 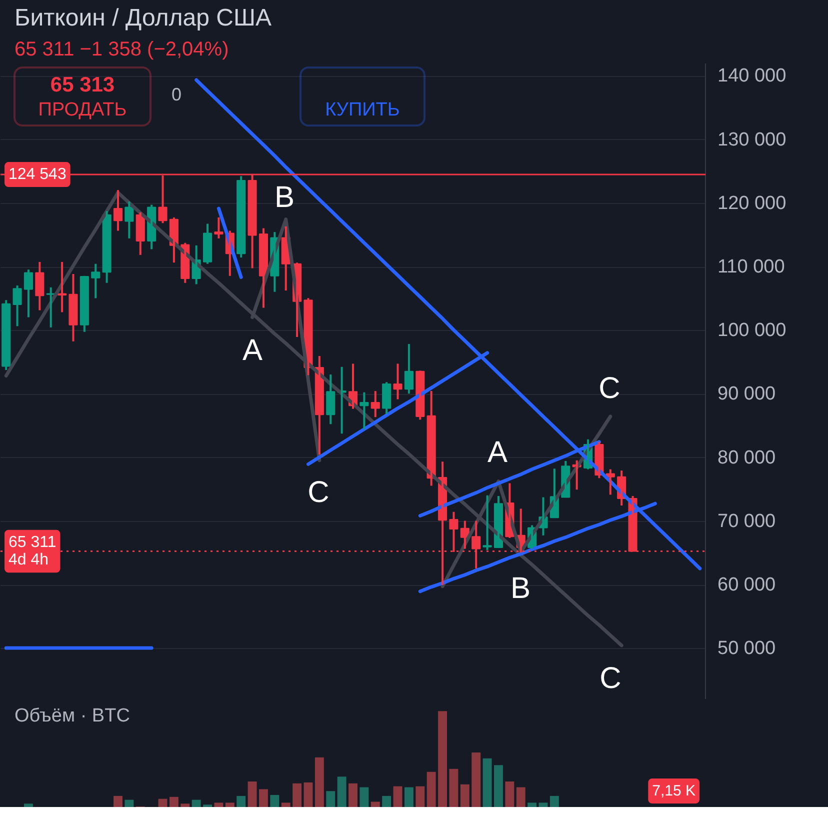 What do you see at coordinates (121, 49) in the screenshot?
I see `chart-subtitle: 65 311 −1 358 (−2,04%)` at bounding box center [121, 49].